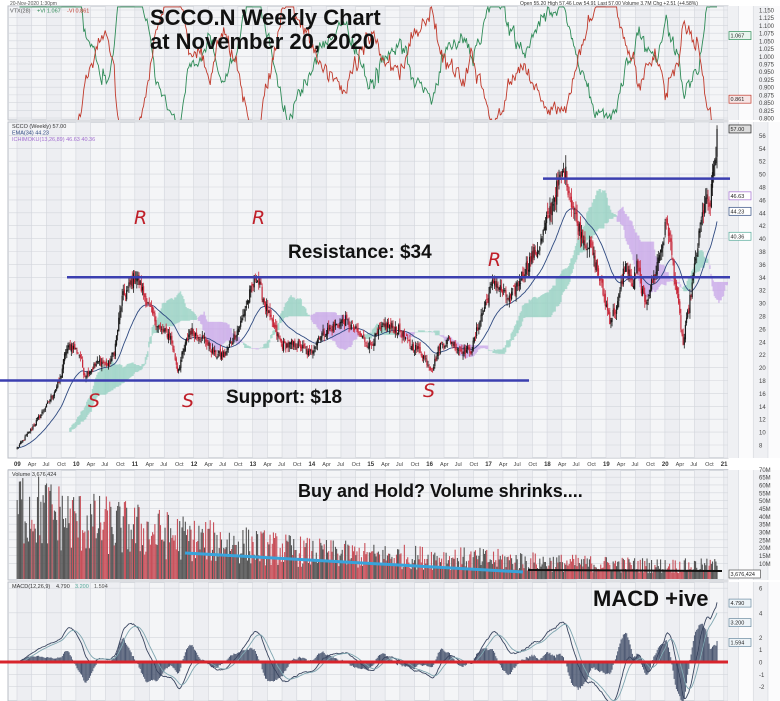 The height and width of the screenshot is (701, 780). What do you see at coordinates (78, 12) in the screenshot?
I see `vi-legend-minus: -VI 0.861` at bounding box center [78, 12].